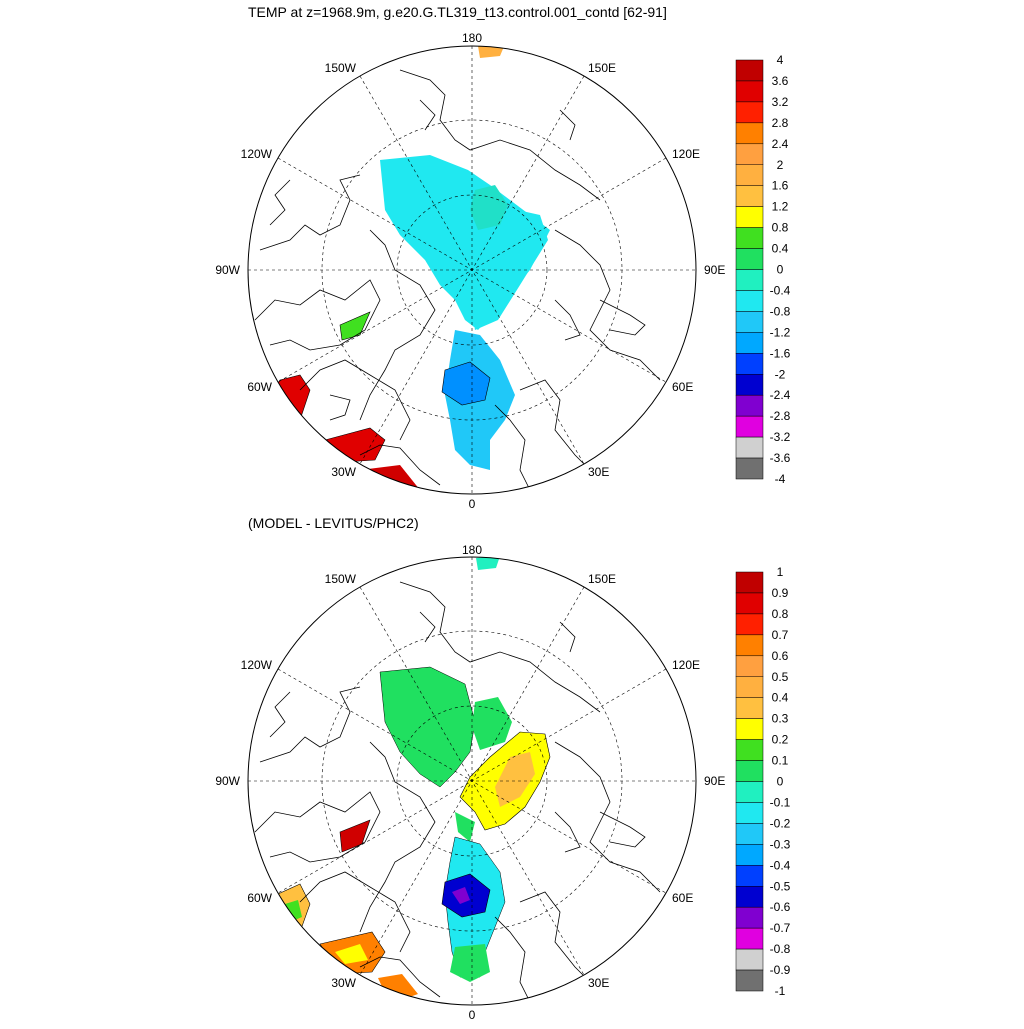  Describe the element at coordinates (780, 102) in the screenshot. I see `colorbar-tick-label: 3.2` at that location.